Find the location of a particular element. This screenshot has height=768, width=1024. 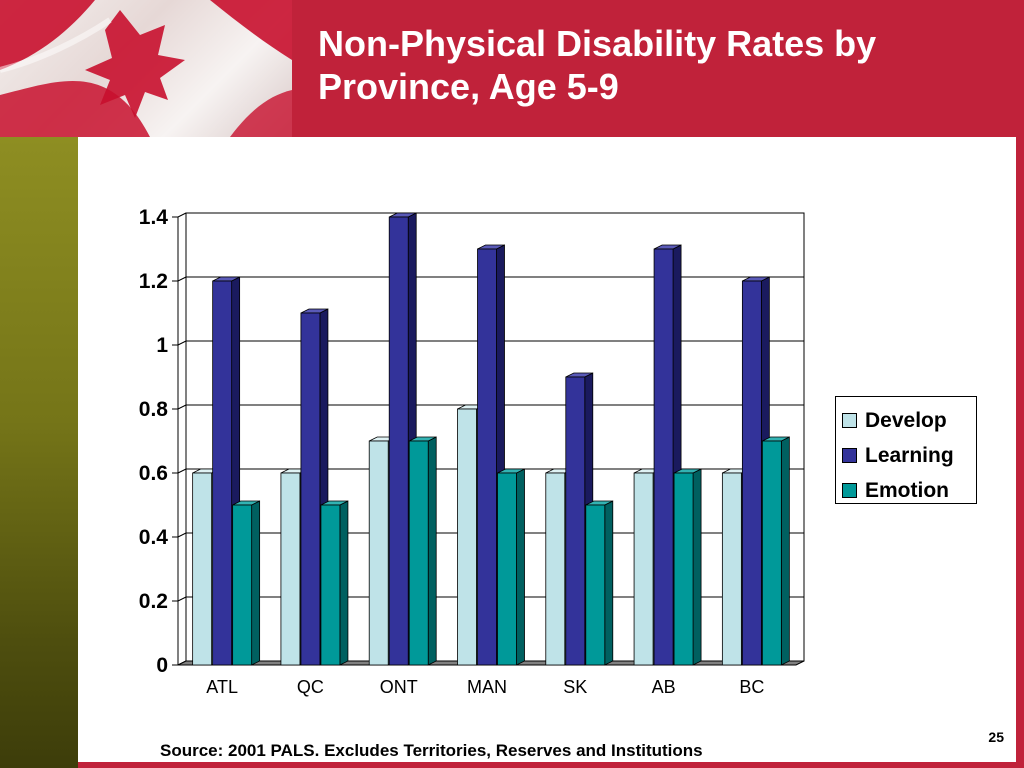

bottom-frame-border is located at coordinates (551, 765).